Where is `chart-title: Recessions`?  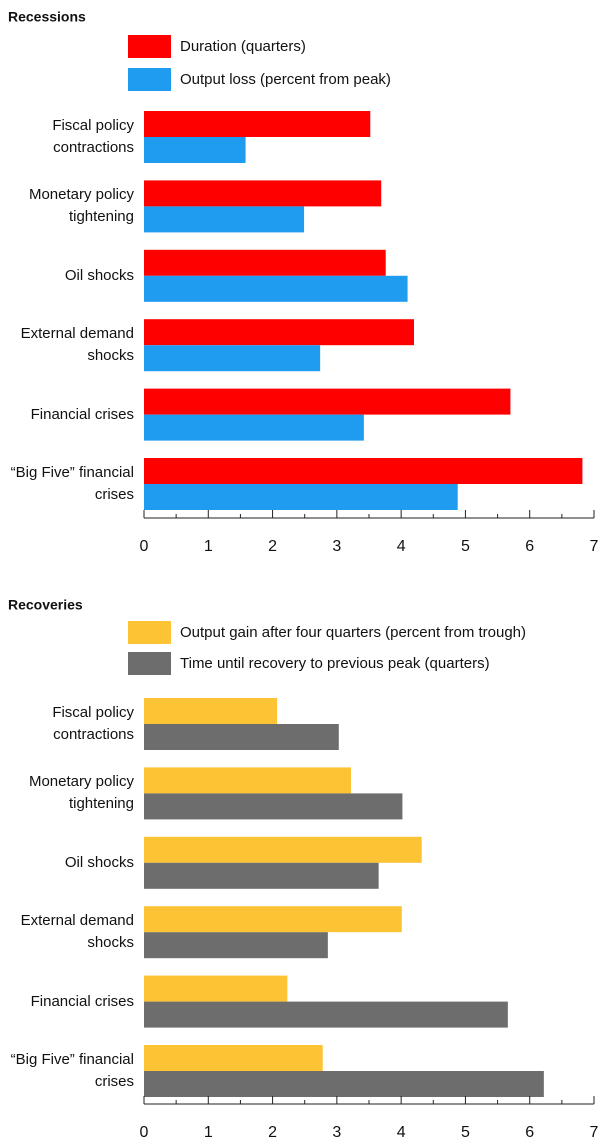 chart-title: Recessions is located at coordinates (47, 17).